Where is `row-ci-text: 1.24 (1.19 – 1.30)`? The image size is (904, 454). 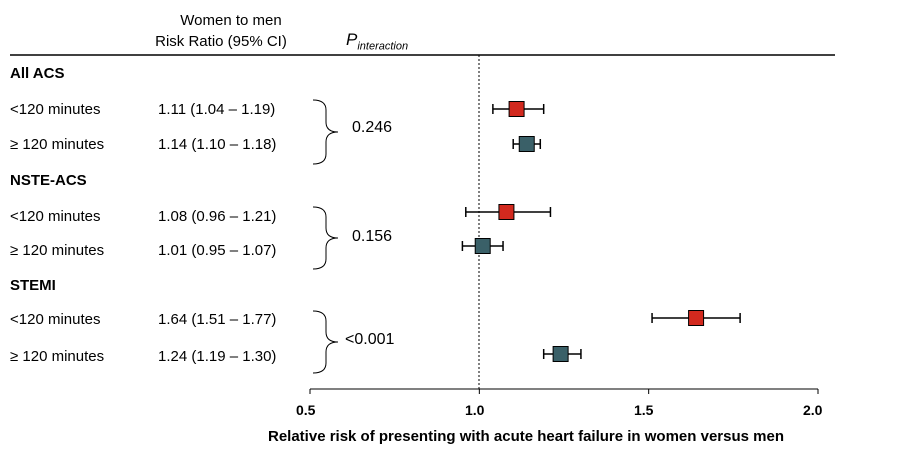
row-ci-text: 1.24 (1.19 – 1.30) is located at coordinates (217, 356).